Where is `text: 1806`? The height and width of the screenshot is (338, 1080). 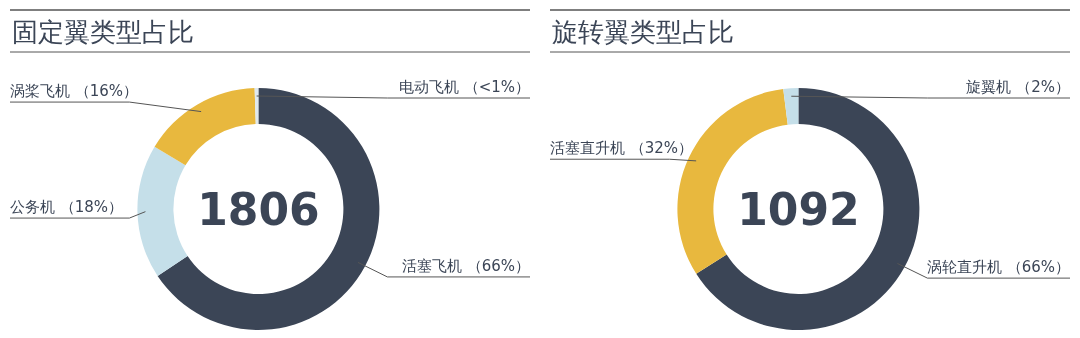
text: 1806 is located at coordinates (258, 209).